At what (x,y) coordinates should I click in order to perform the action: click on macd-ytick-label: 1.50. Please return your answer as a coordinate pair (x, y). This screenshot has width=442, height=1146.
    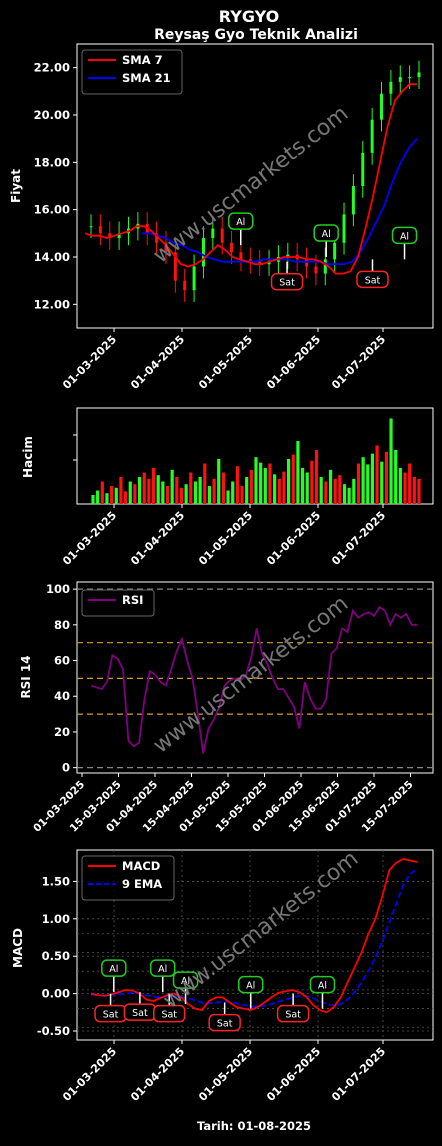
    Looking at the image, I should click on (56, 881).